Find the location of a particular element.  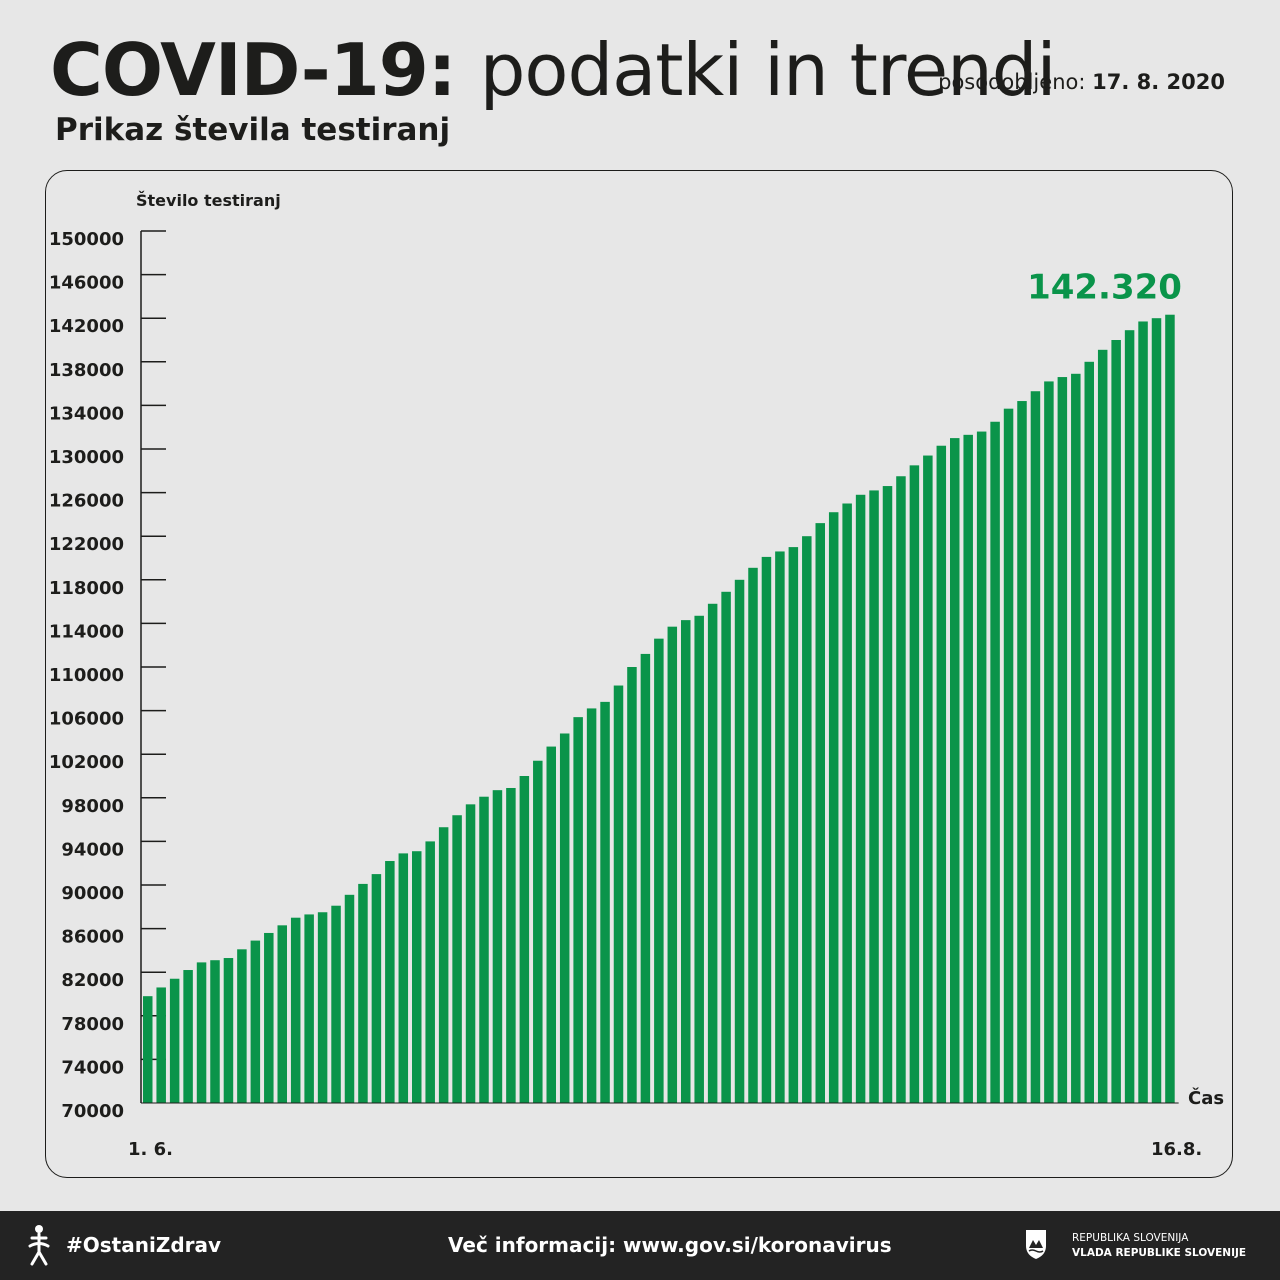

x-end-label: 16.8. is located at coordinates (1176, 1149).